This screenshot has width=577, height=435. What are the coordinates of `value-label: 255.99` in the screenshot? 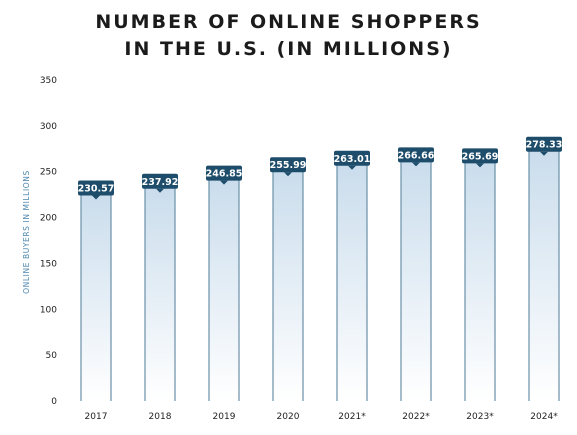 It's located at (288, 165).